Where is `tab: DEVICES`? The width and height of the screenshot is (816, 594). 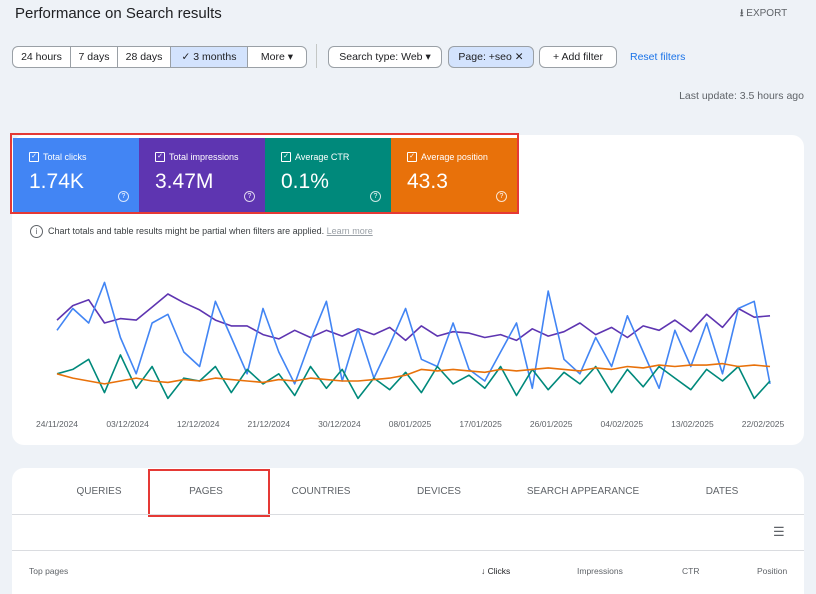 tab: DEVICES is located at coordinates (439, 491).